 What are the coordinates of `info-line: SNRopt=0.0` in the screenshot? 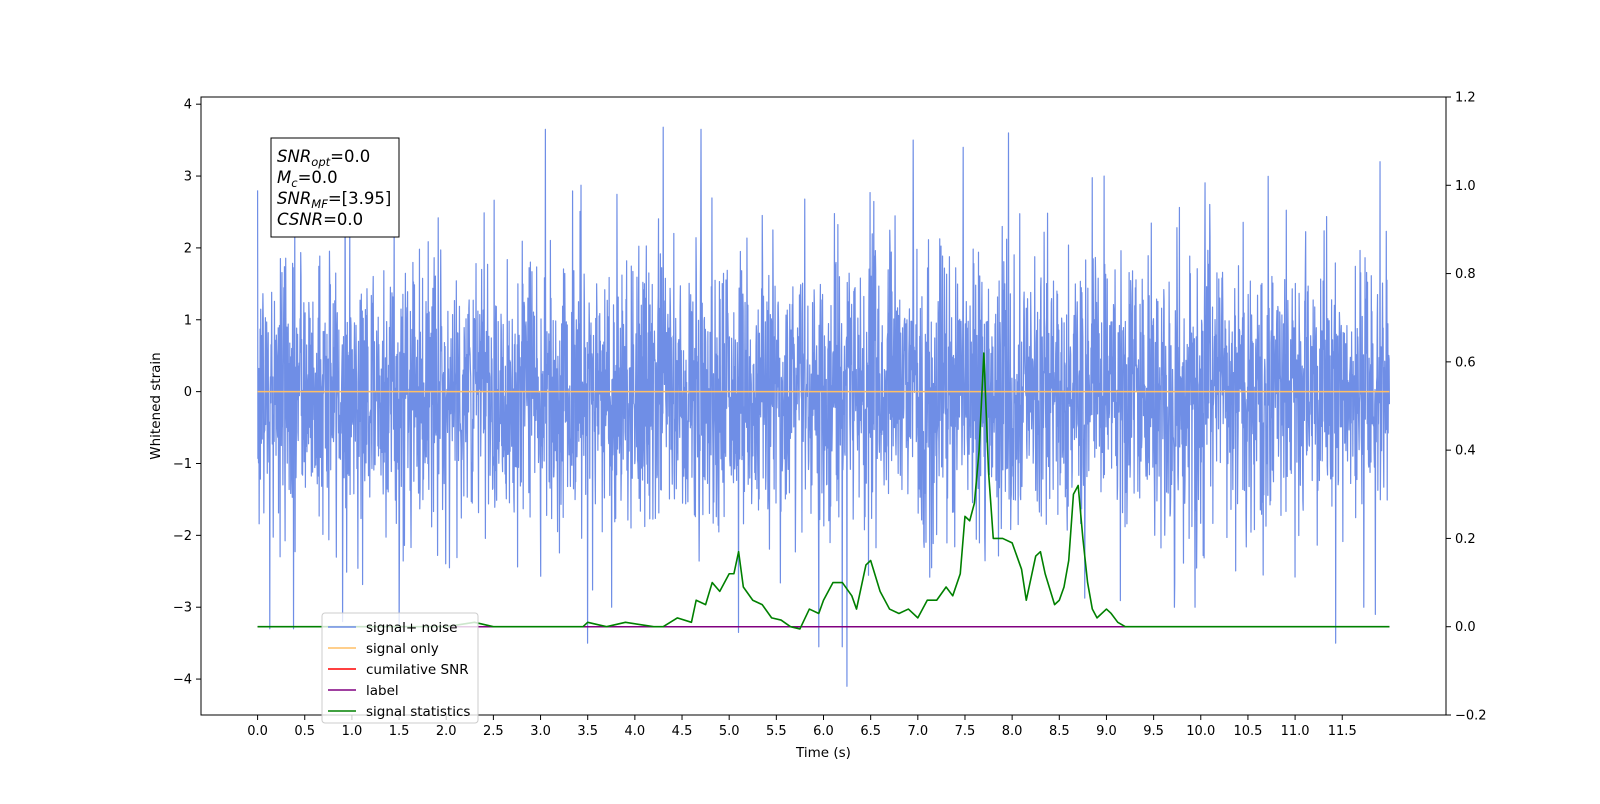 It's located at (323, 158).